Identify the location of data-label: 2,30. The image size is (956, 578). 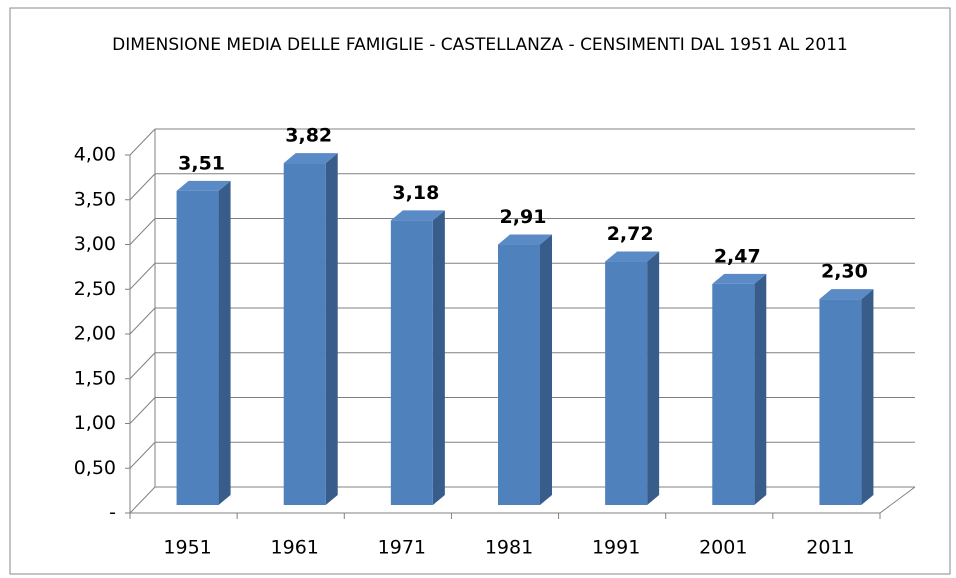
(844, 272).